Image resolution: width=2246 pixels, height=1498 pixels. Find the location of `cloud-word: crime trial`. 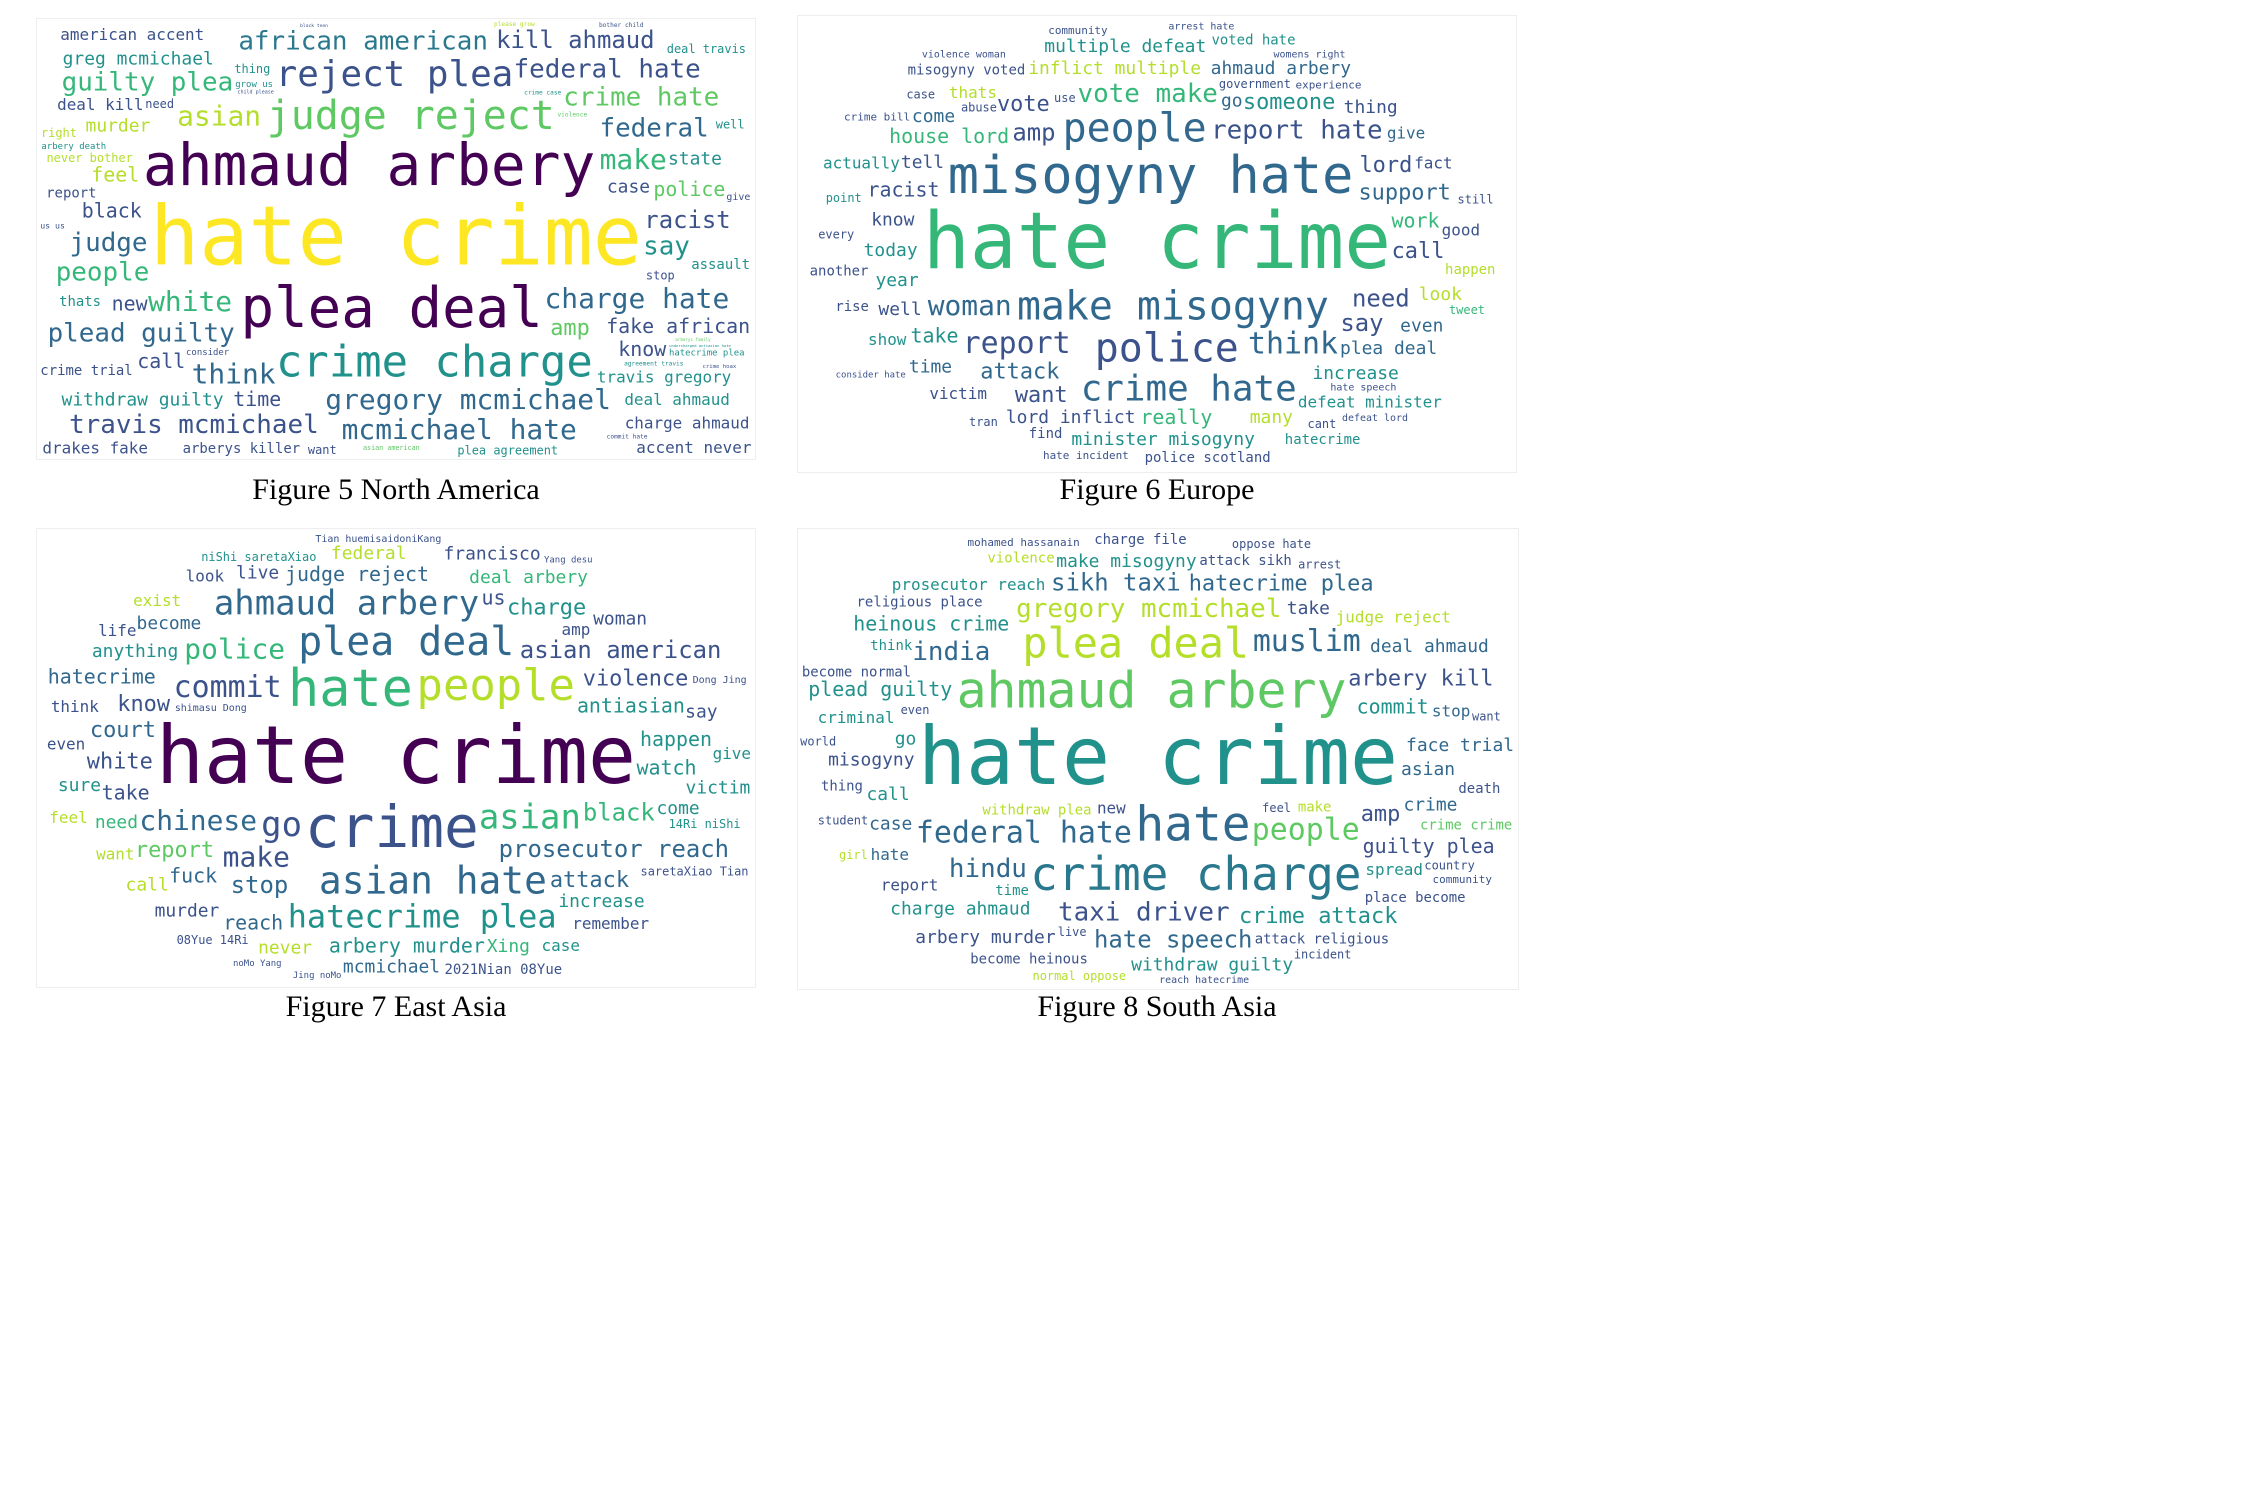

cloud-word: crime trial is located at coordinates (86, 371).